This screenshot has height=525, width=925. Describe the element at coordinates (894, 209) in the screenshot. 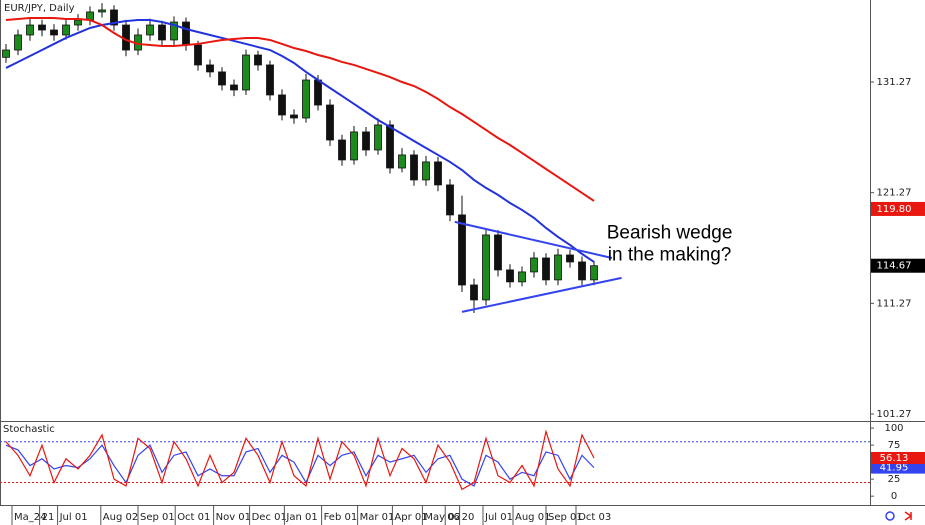

I see `price-label: 119.80` at that location.